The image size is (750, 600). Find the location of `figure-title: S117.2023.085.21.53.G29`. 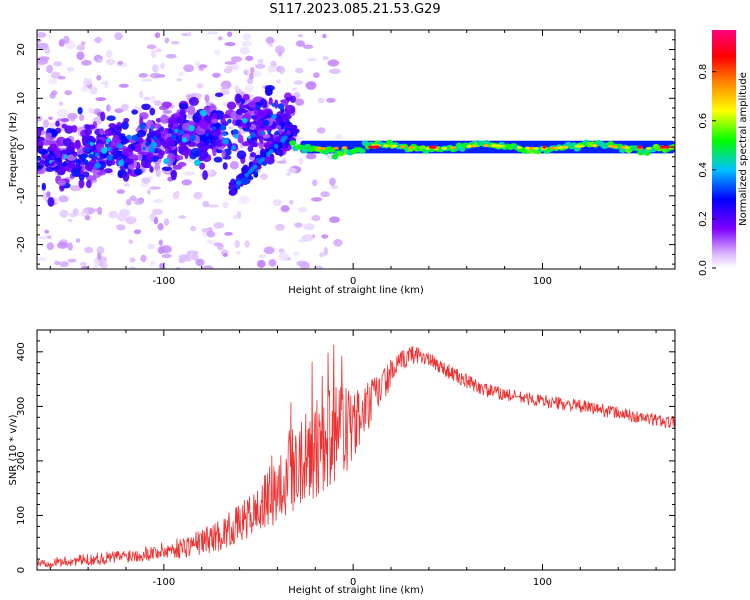

figure-title: S117.2023.085.21.53.G29 is located at coordinates (355, 9).